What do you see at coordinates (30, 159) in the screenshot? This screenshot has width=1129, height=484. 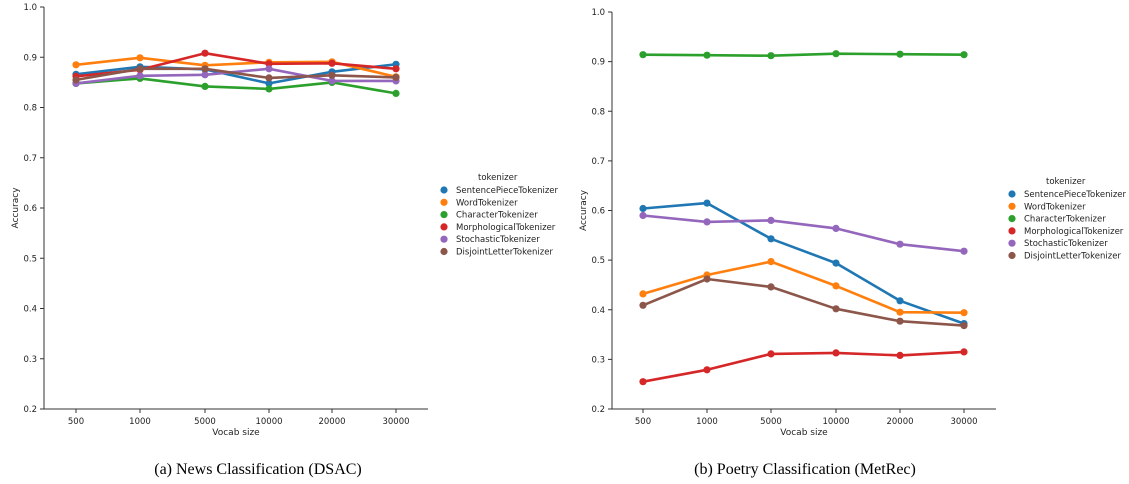 I see `chart-a-y-tick-label: 0.7` at bounding box center [30, 159].